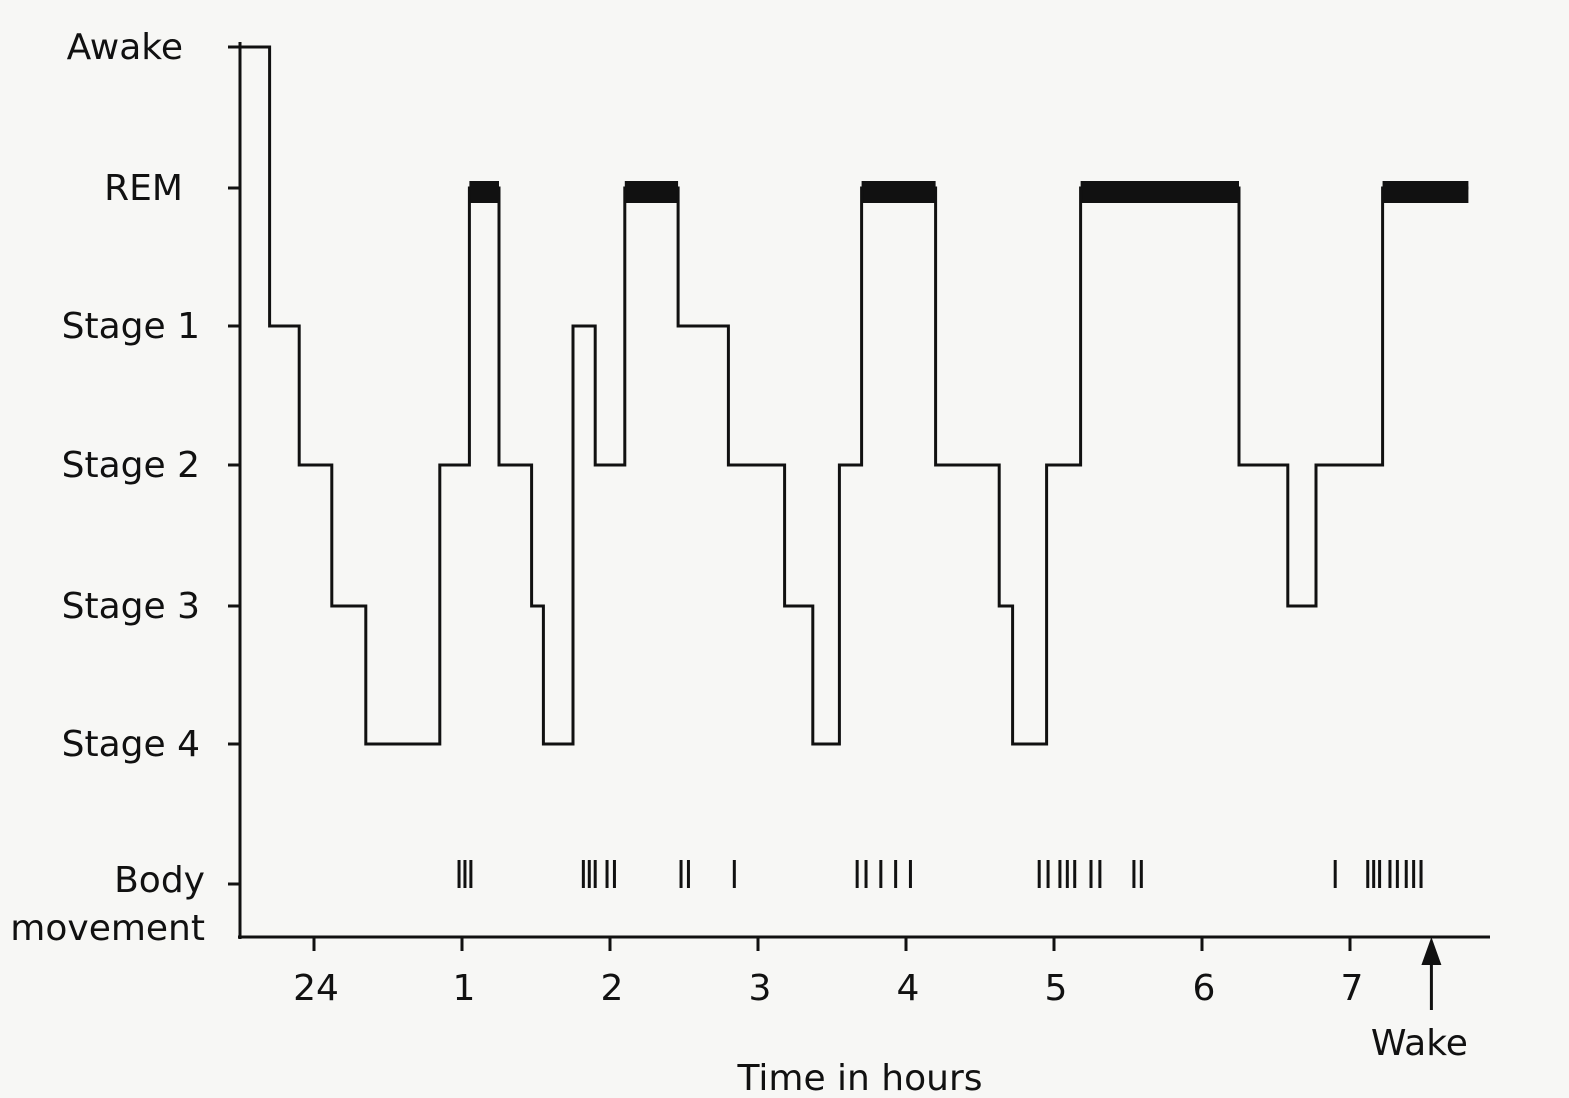 The width and height of the screenshot is (1569, 1098). Describe the element at coordinates (760, 988) in the screenshot. I see `x-tick-label: 3` at that location.